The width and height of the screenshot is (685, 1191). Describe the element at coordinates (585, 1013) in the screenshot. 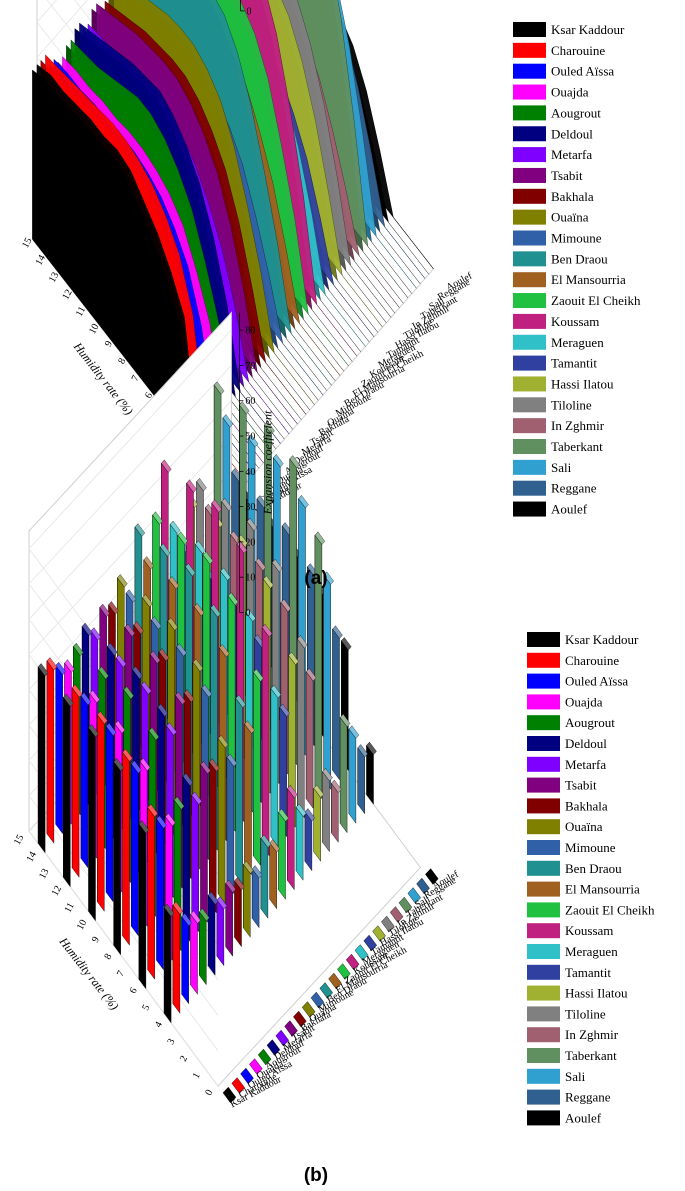

I see `legend-label: Tiloline` at that location.